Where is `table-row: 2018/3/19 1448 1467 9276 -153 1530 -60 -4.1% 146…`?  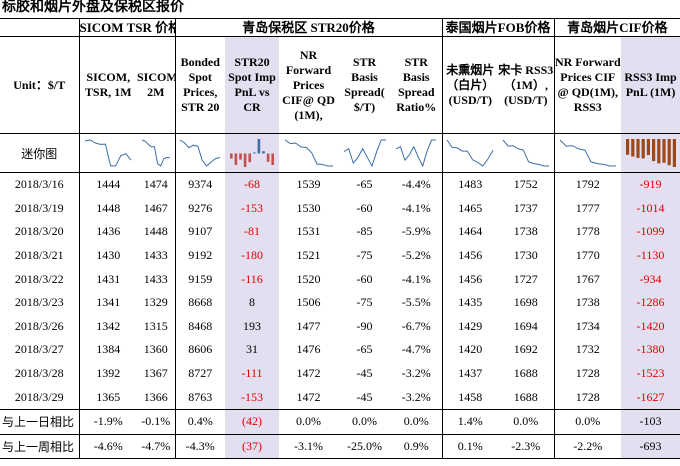
table-row: 2018/3/19 1448 1467 9276 -153 1530 -60 -4.1% 146… is located at coordinates (340, 208).